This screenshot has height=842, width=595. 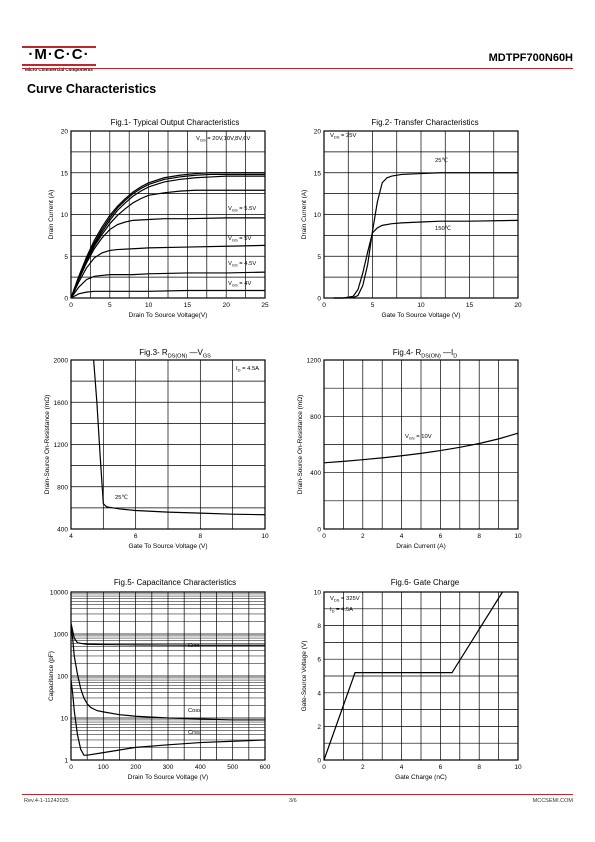 What do you see at coordinates (242, 264) in the screenshot?
I see `fig1-annotation: VGS = 4.5V` at bounding box center [242, 264].